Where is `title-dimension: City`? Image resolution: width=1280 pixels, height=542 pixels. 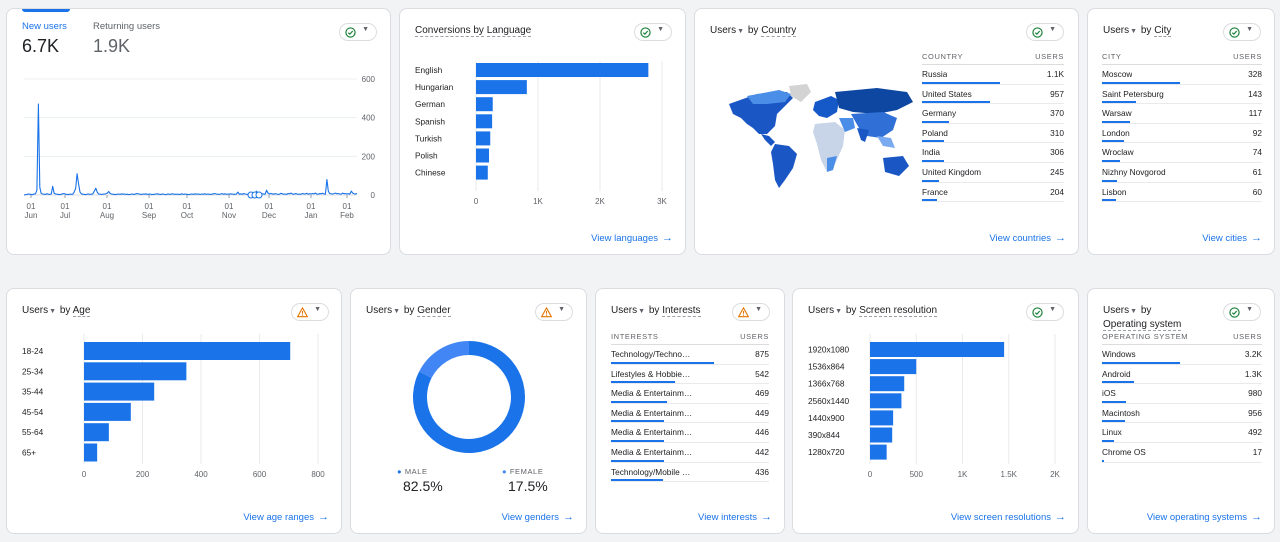
title-dimension: City is located at coordinates (1163, 31).